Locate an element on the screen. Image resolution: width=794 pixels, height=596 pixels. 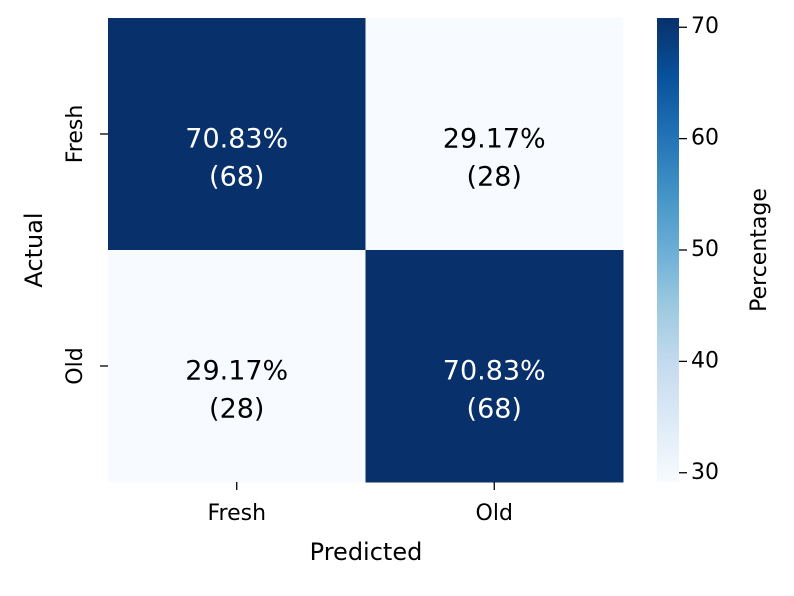
colorbar-label: Percentage is located at coordinates (759, 250).